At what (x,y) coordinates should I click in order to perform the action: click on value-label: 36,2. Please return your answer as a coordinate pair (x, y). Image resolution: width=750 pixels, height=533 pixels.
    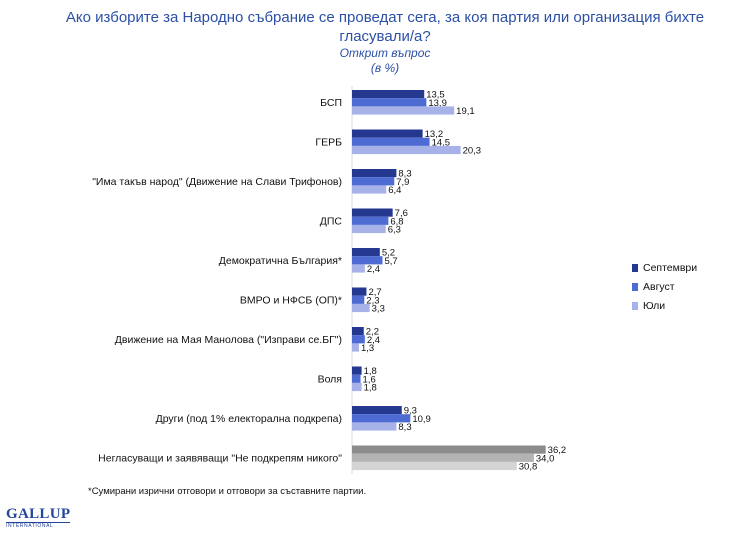
    Looking at the image, I should click on (557, 450).